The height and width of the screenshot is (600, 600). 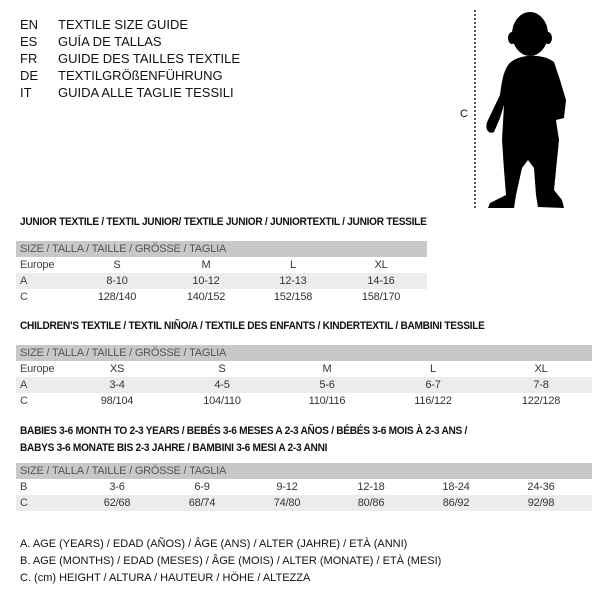 I want to click on lang-code: DE, so click(x=29, y=75).